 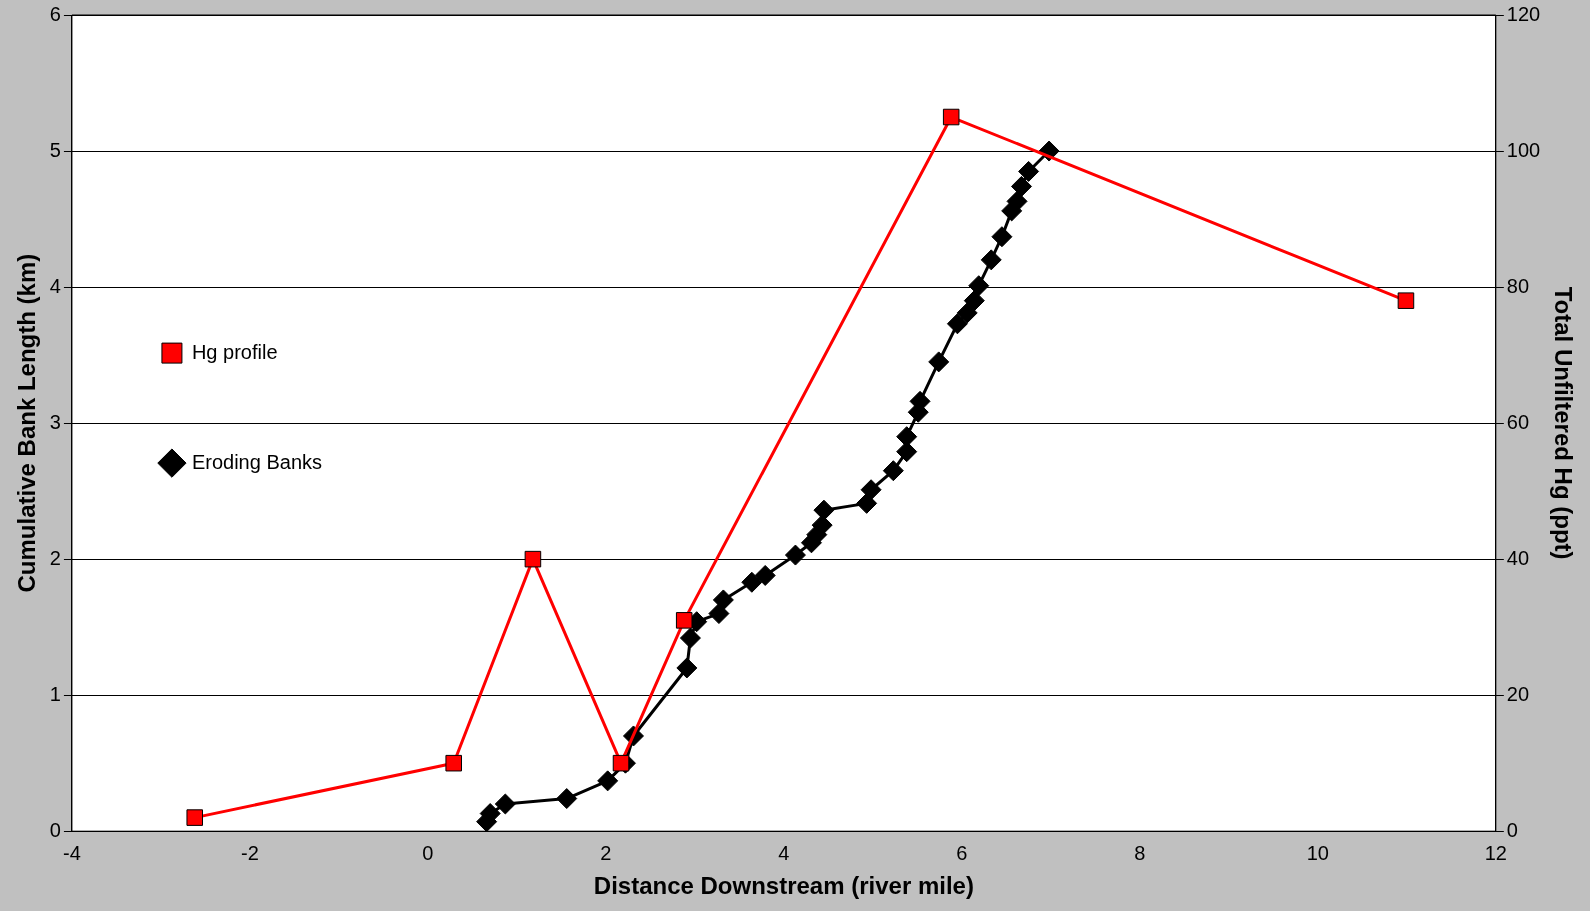 What do you see at coordinates (1518, 557) in the screenshot?
I see `y2-tick-label: 40` at bounding box center [1518, 557].